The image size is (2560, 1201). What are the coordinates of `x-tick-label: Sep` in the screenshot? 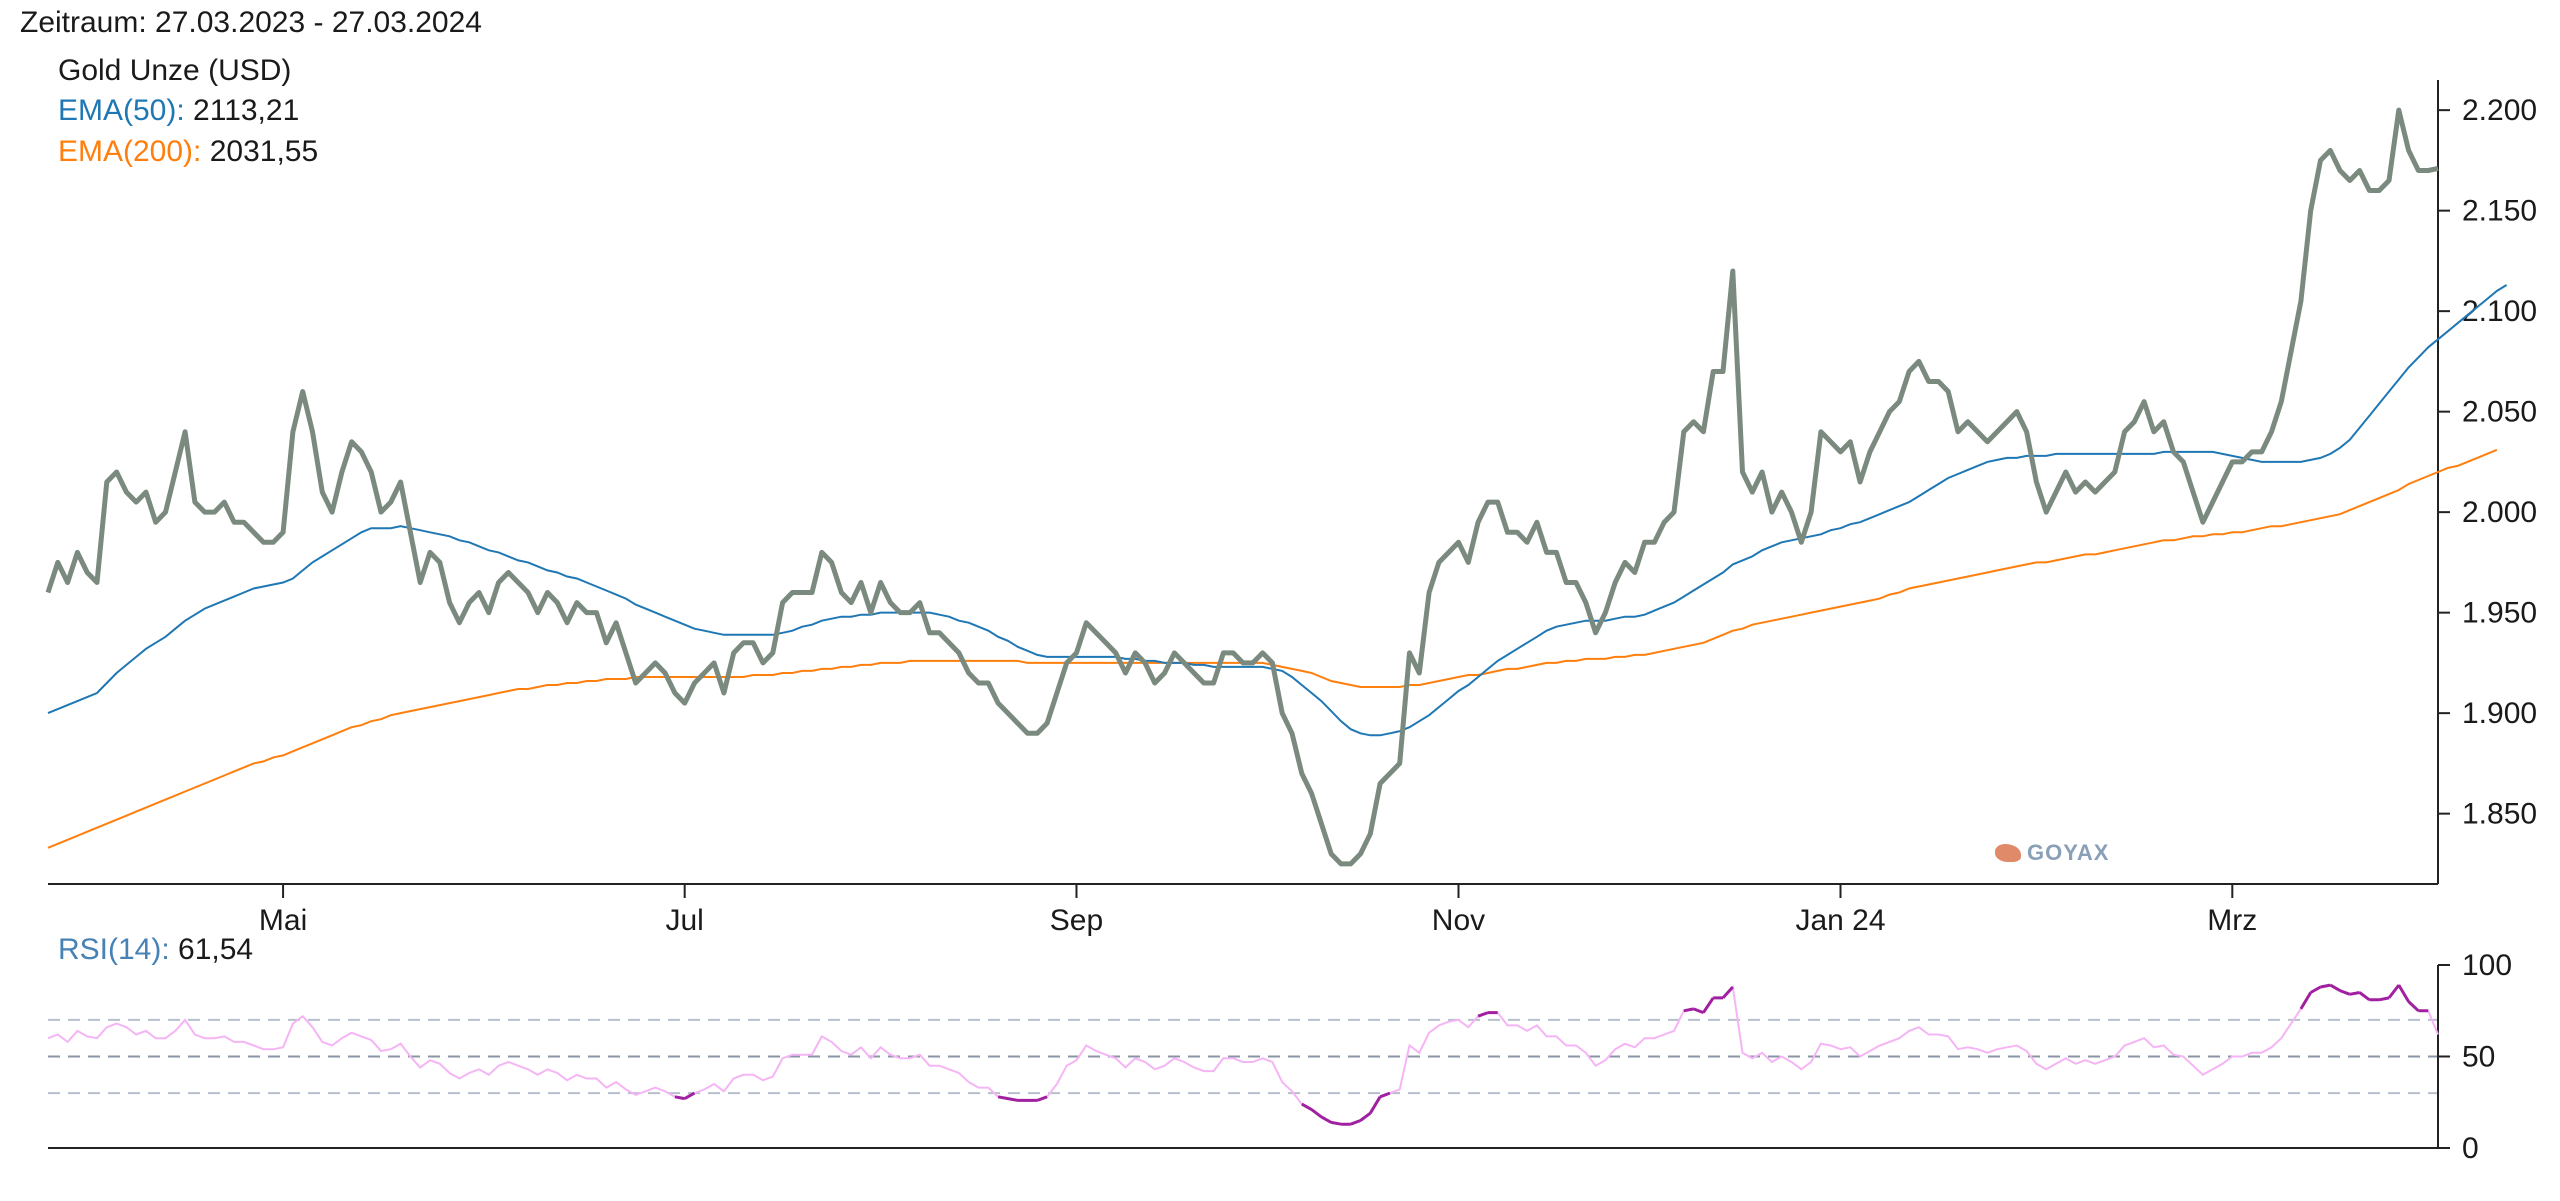 It's located at (1076, 920).